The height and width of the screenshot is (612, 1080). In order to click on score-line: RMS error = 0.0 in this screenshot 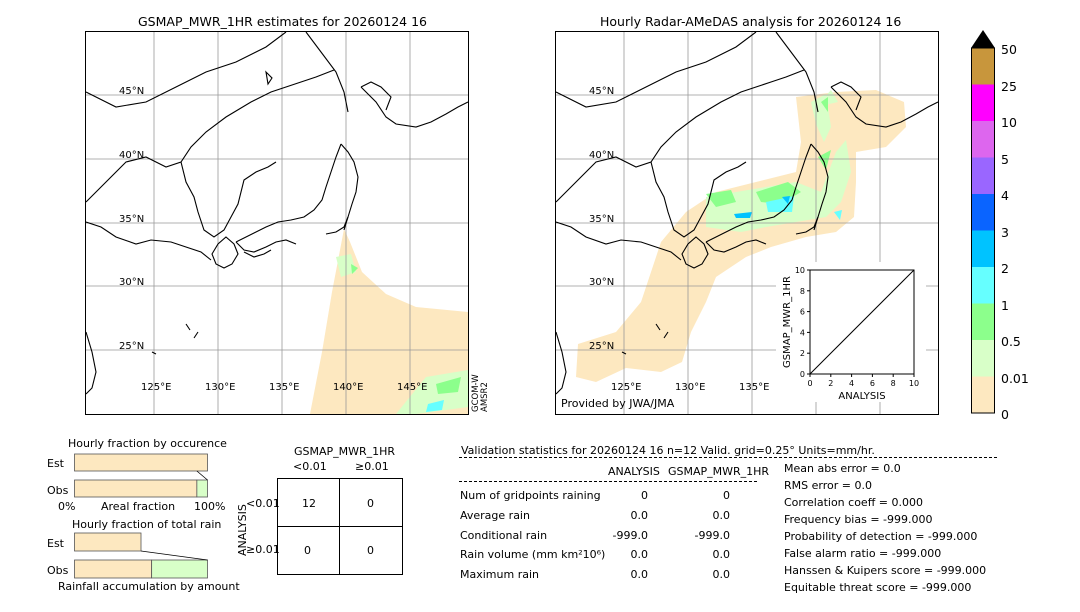, I will do `click(828, 485)`.